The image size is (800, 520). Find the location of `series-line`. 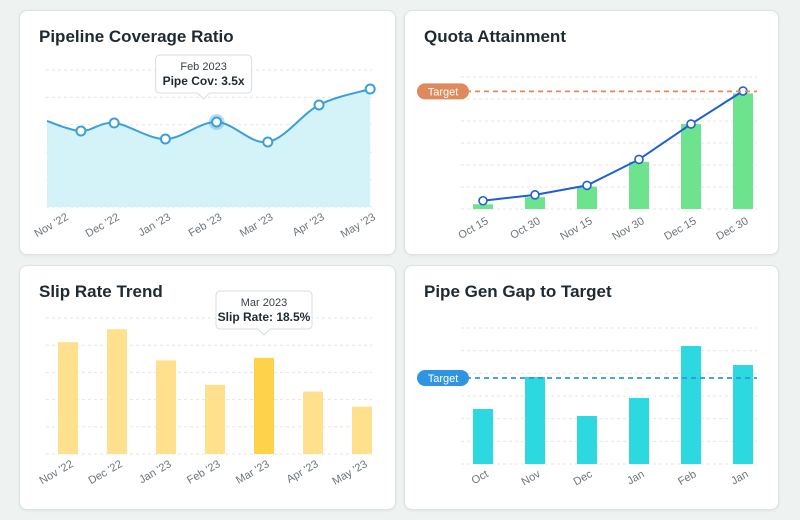

series-line is located at coordinates (613, 146).